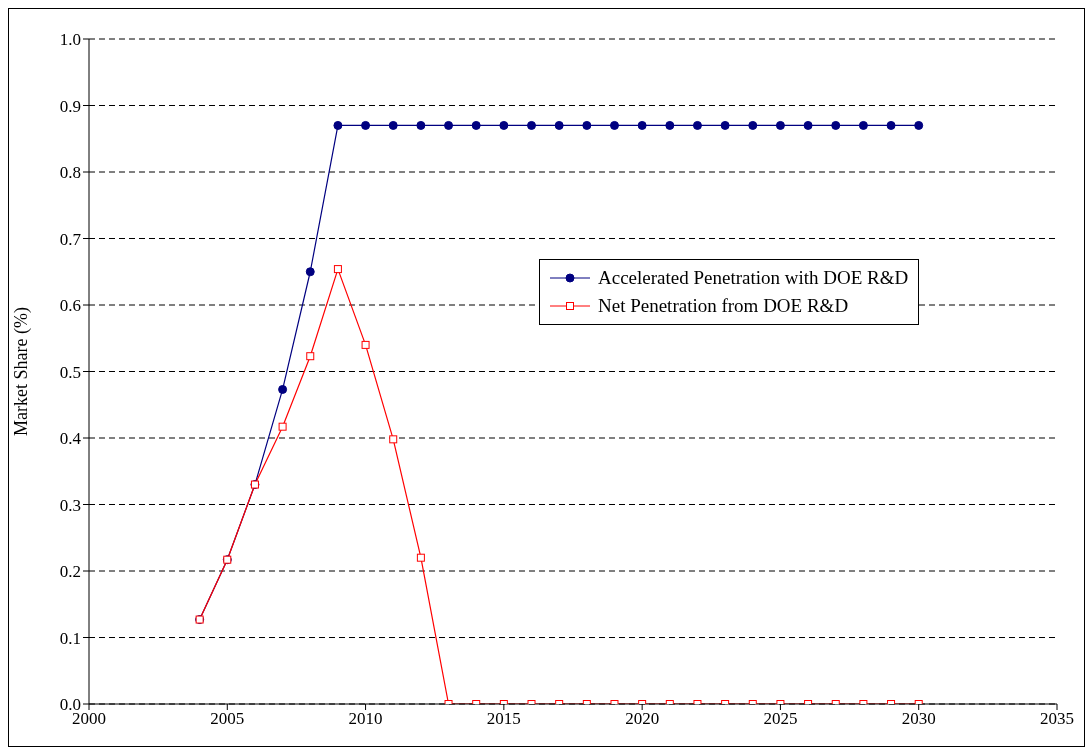  What do you see at coordinates (70, 572) in the screenshot?
I see `y-tick-label: 0.2` at bounding box center [70, 572].